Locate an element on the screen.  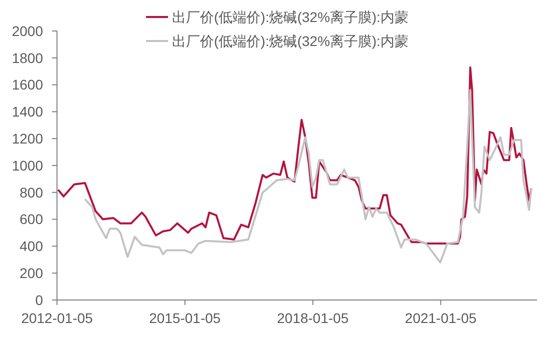
x-tick-label: 2021-01-05 is located at coordinates (440, 318).